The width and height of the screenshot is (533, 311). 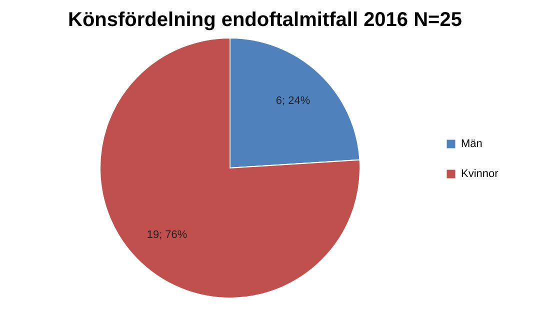 What do you see at coordinates (480, 174) in the screenshot?
I see `legend-label: Kvinnor` at bounding box center [480, 174].